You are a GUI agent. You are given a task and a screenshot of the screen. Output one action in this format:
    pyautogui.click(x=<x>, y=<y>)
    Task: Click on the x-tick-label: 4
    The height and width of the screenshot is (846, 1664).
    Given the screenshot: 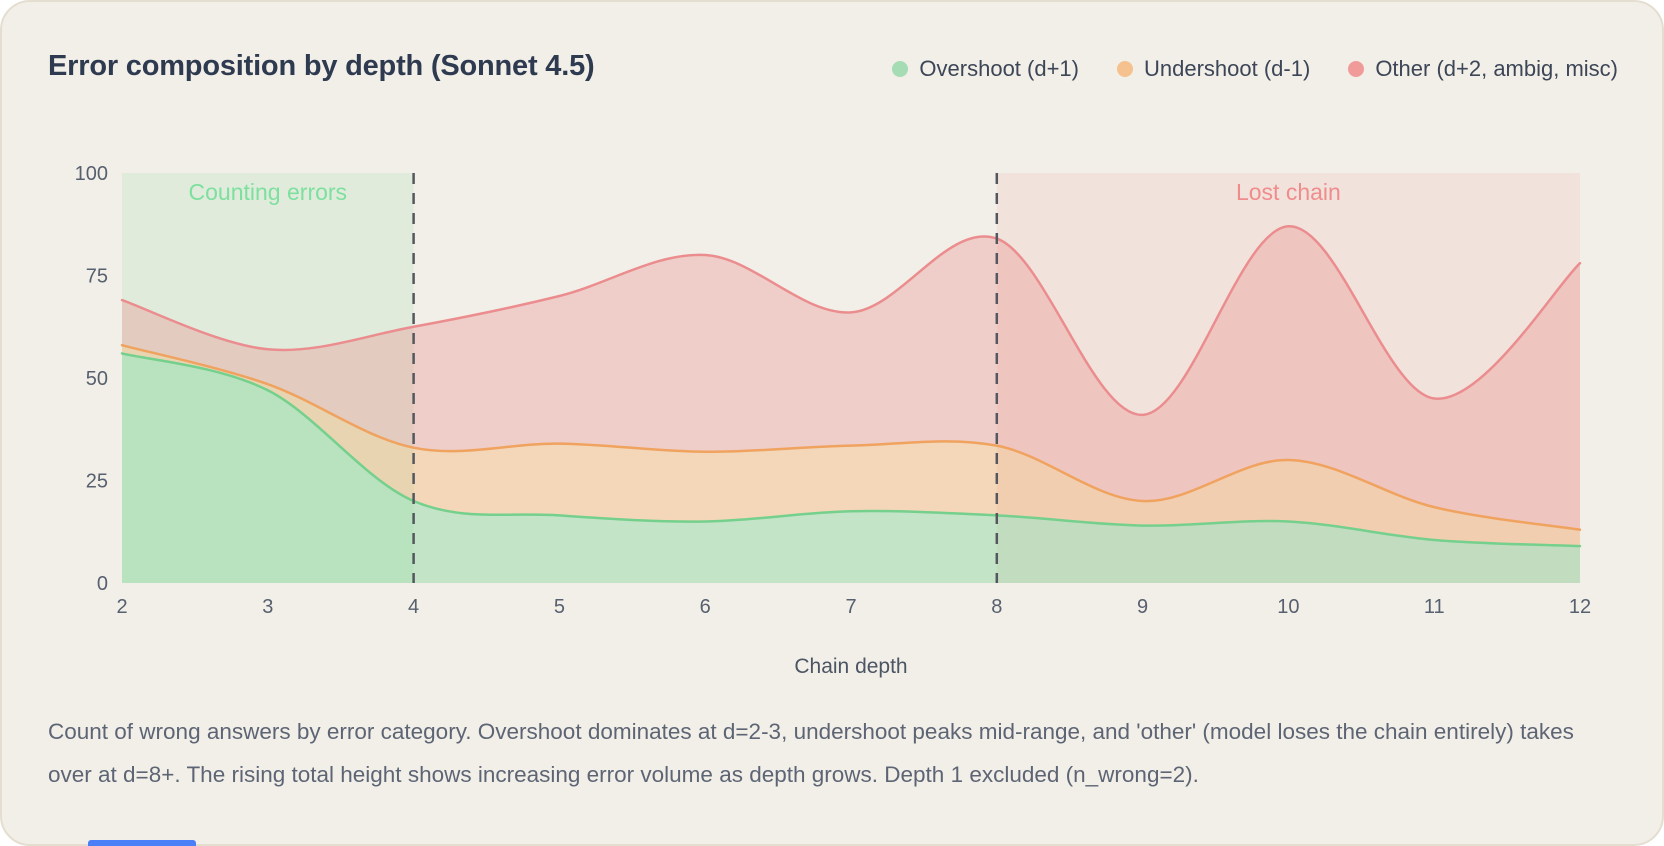 What is the action you would take?
    pyautogui.click(x=413, y=607)
    